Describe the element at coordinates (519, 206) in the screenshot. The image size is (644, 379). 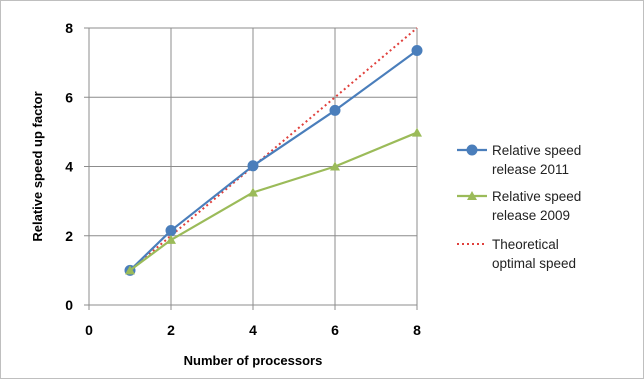
I see `legend-item-2: Relative speed release 2009` at that location.